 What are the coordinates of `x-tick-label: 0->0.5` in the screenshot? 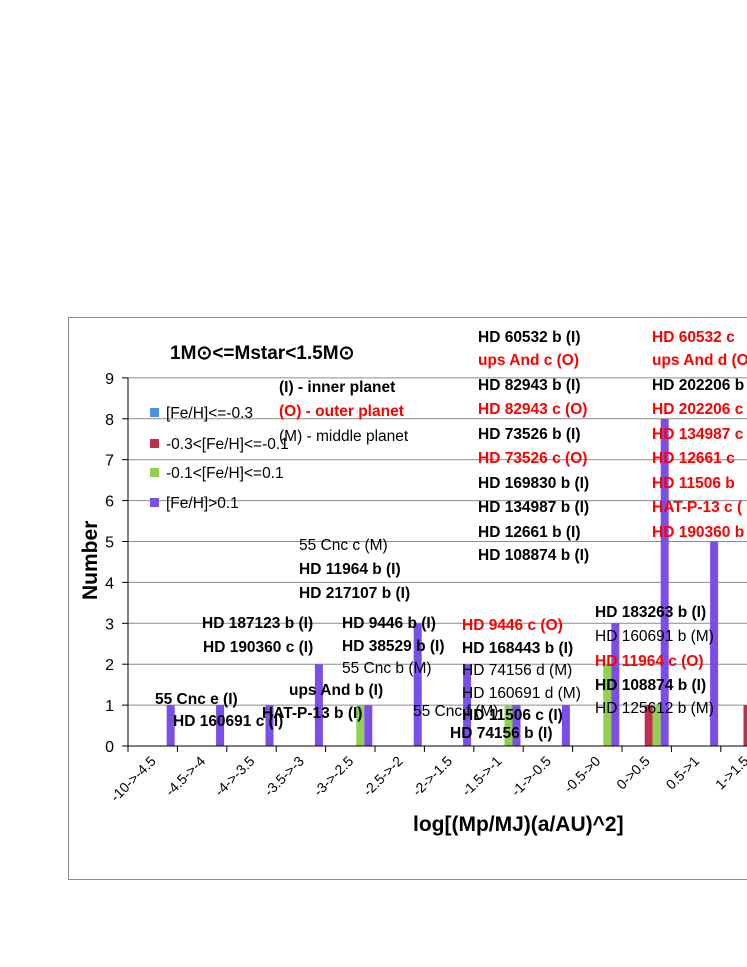 It's located at (633, 773).